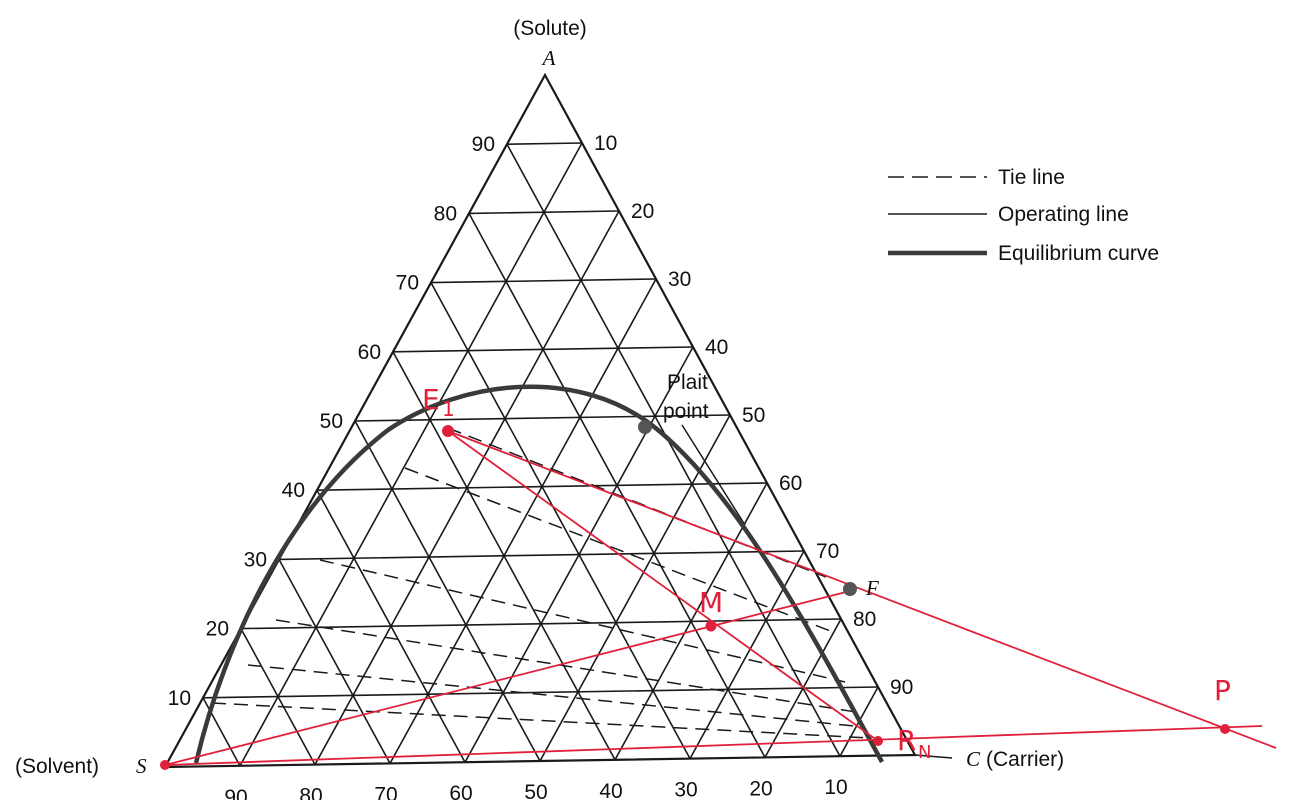 Image resolution: width=1292 pixels, height=800 pixels. What do you see at coordinates (57, 766) in the screenshot?
I see `solvent-text: (Solvent)` at bounding box center [57, 766].